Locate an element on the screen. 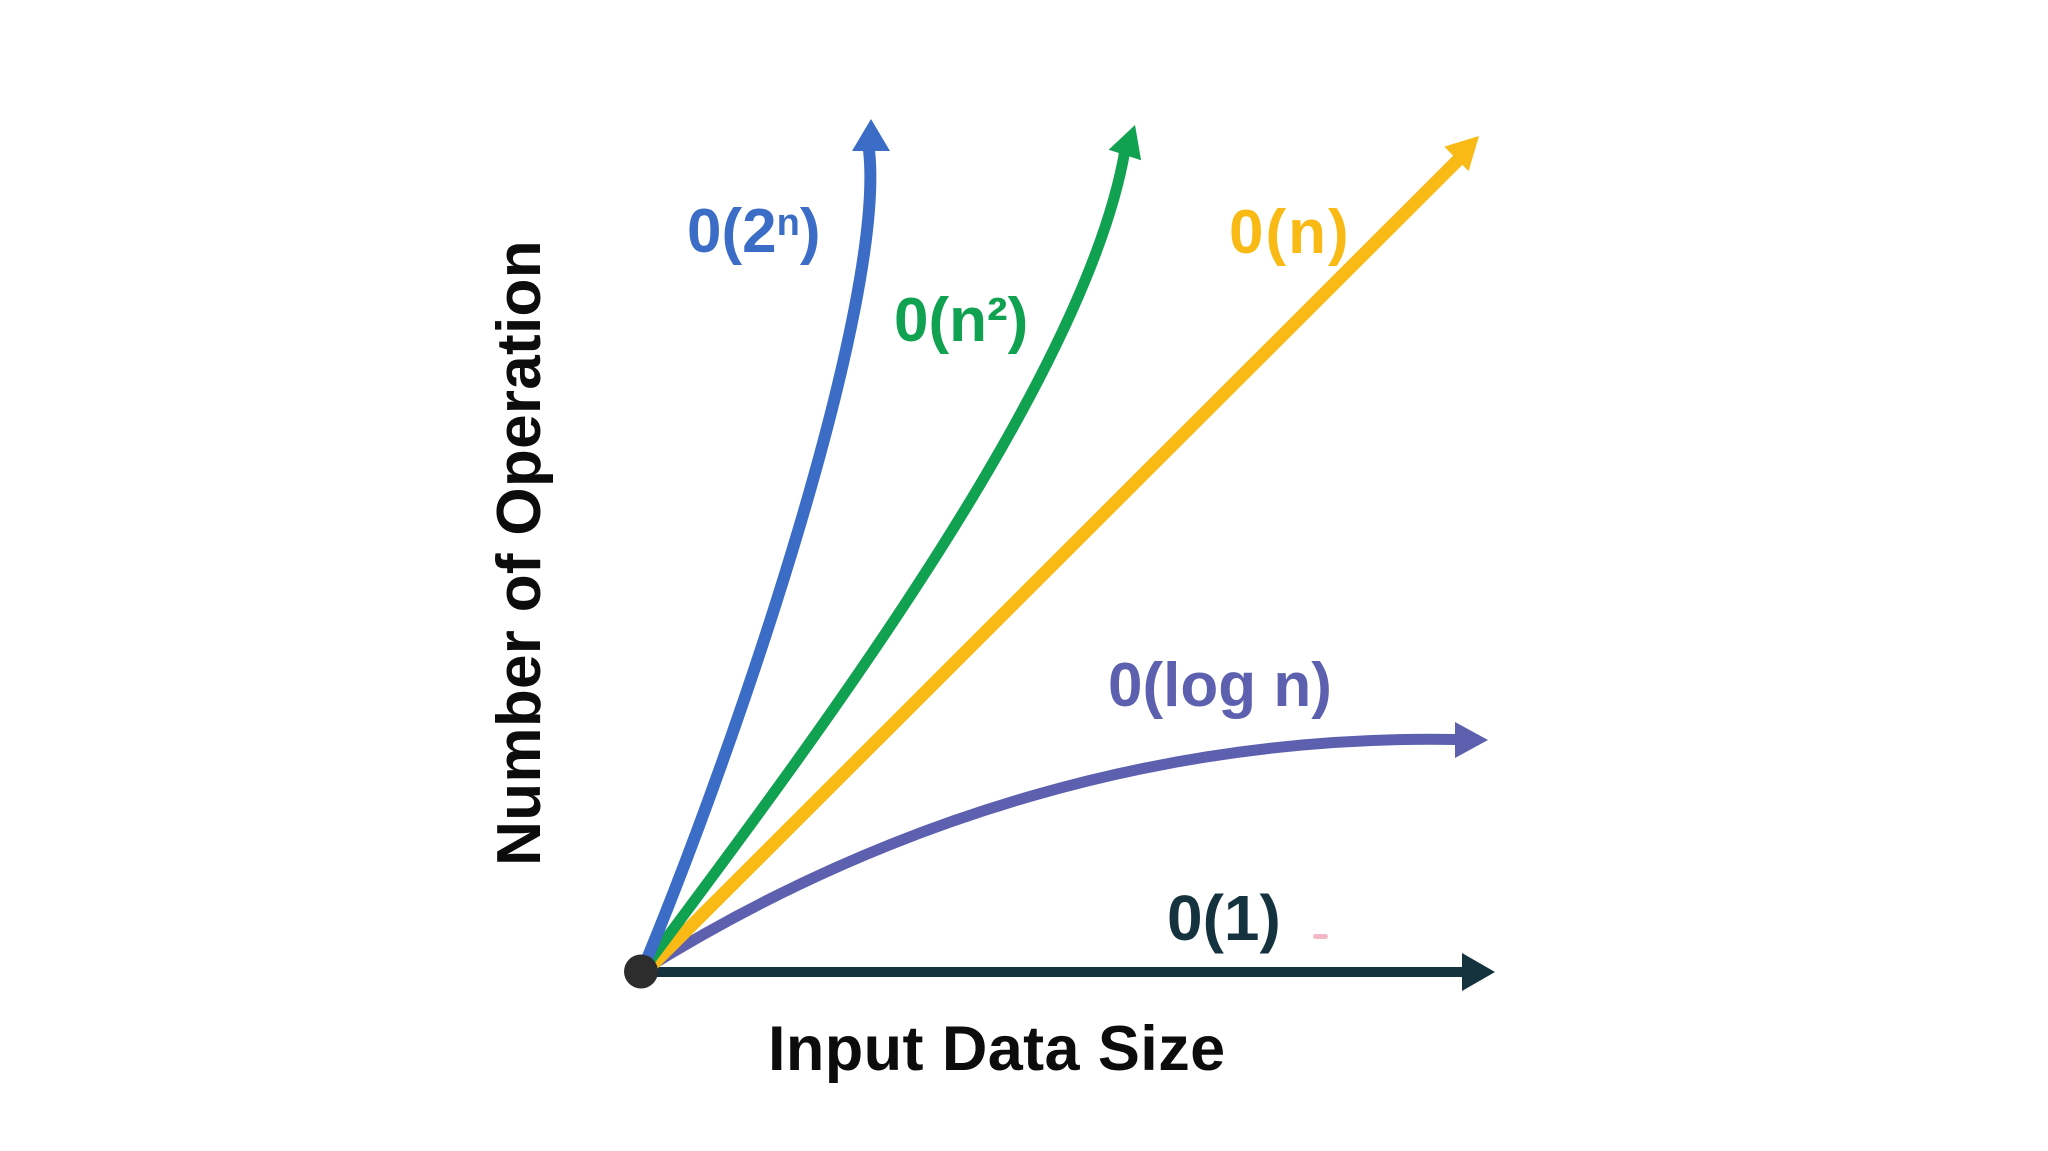  svg-text: 0(n²) is located at coordinates (961, 320).